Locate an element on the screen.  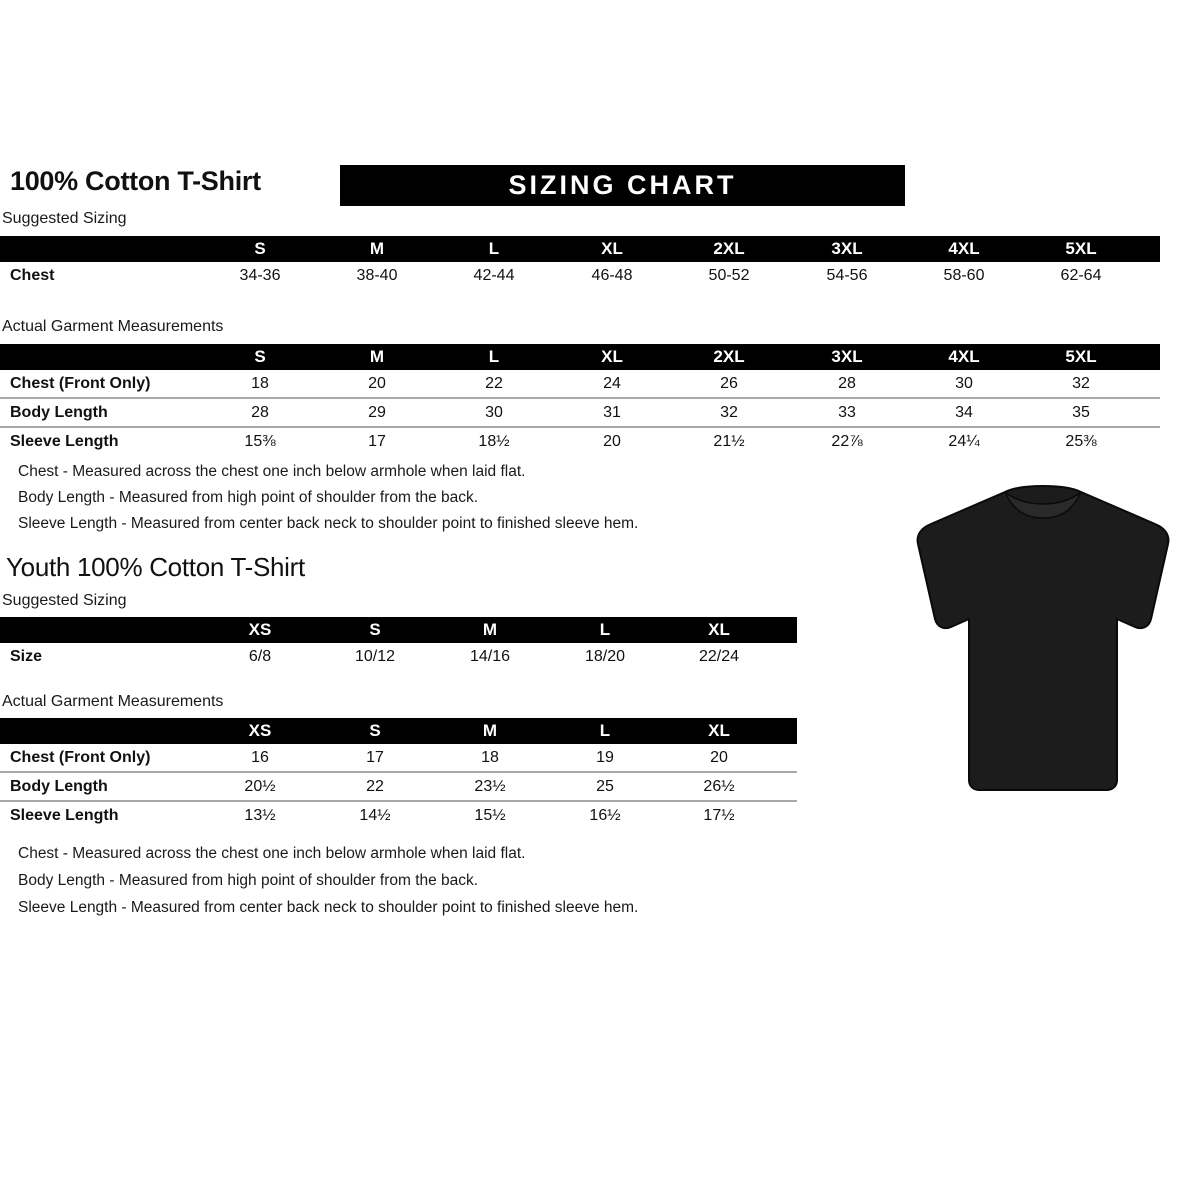
youth-actual-column-header: L is located at coordinates (605, 730).